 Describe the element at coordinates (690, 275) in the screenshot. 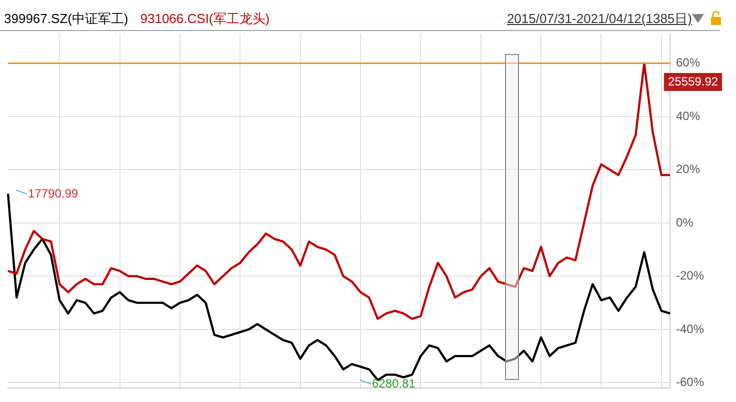

I see `y-tick-label: -20%` at that location.